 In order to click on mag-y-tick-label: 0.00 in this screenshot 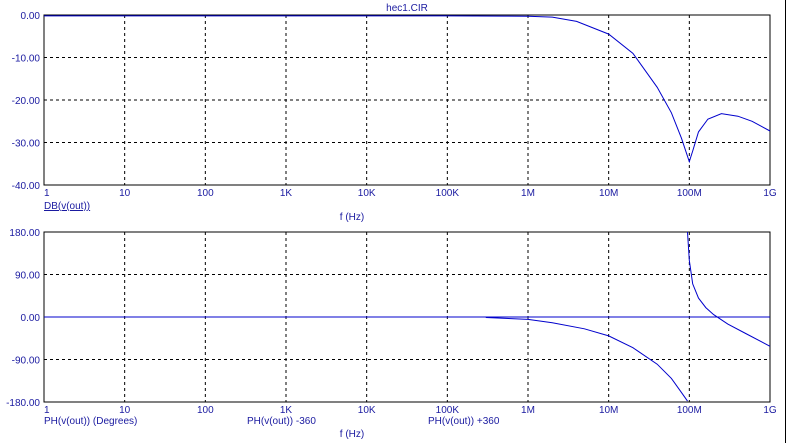, I will do `click(31, 16)`.